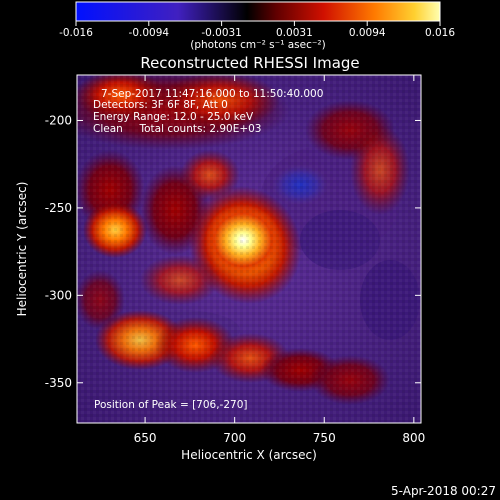  Describe the element at coordinates (413, 438) in the screenshot. I see `x-tick-label: 800` at that location.